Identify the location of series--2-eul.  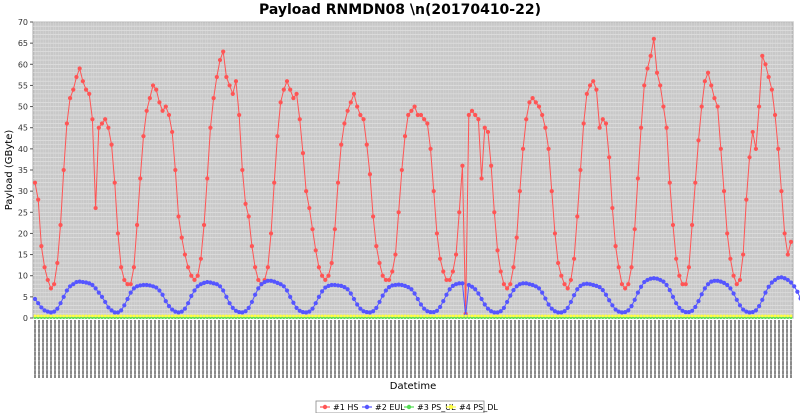
(416, 296).